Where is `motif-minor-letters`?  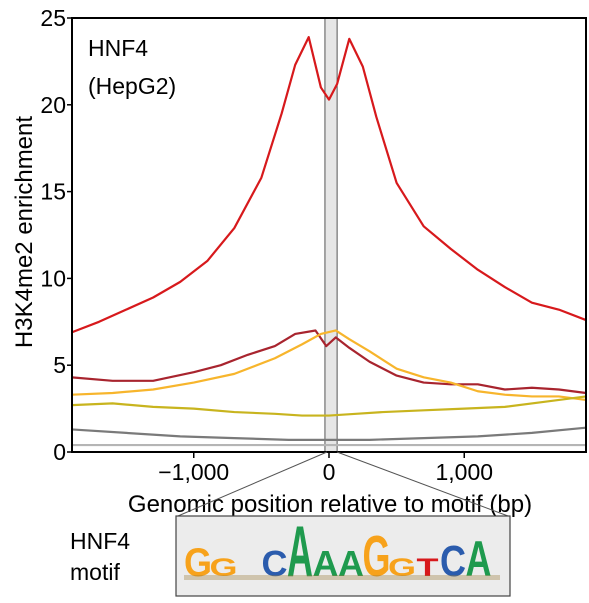
motif-minor-letters is located at coordinates (342, 577).